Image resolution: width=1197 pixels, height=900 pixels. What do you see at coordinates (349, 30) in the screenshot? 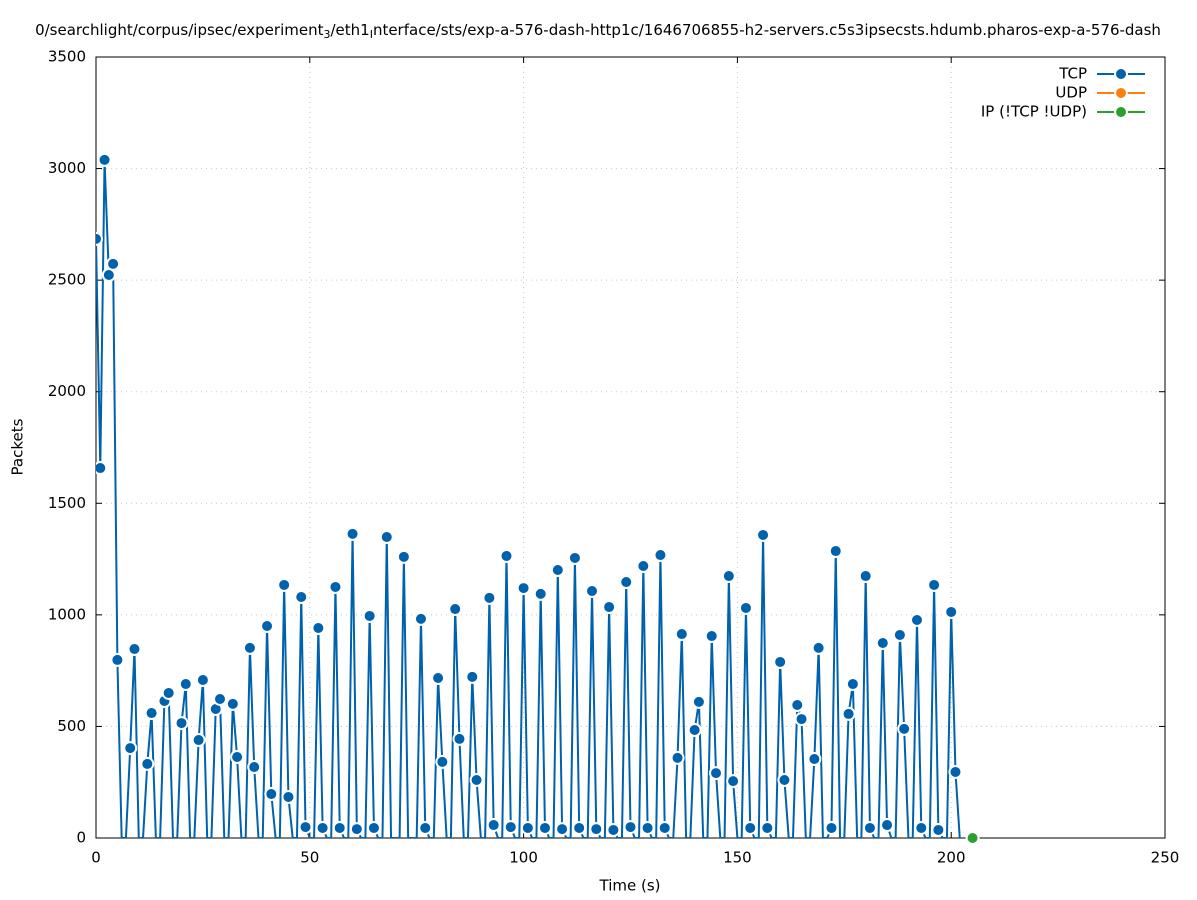
I see `title-part: /eth1` at bounding box center [349, 30].